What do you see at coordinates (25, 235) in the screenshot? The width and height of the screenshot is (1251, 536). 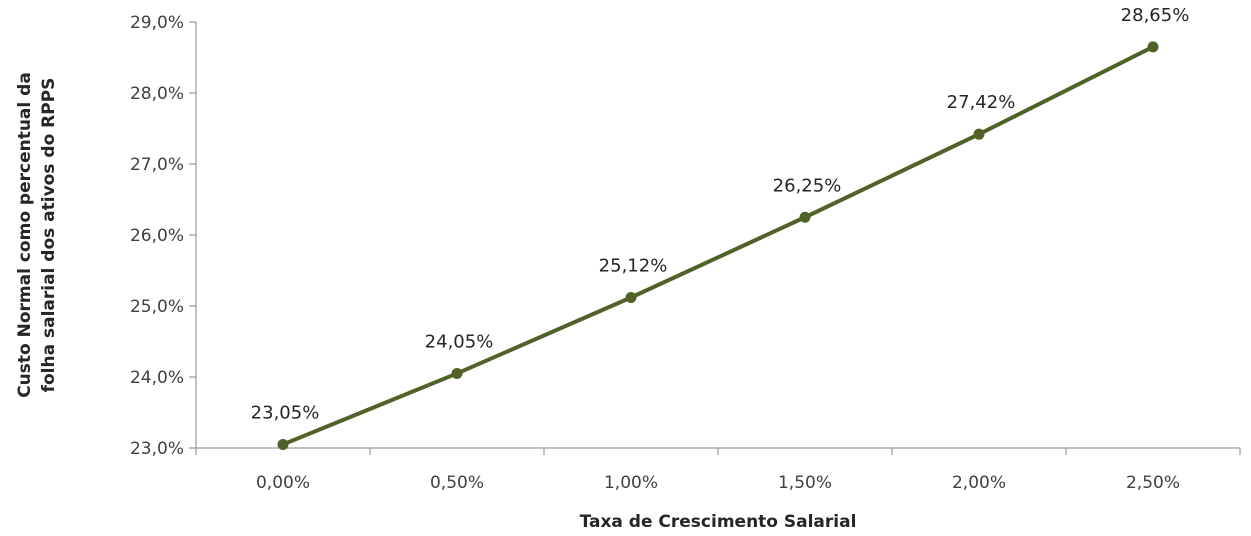 I see `y-axis-title-line: Custo Normal como percentual da` at bounding box center [25, 235].